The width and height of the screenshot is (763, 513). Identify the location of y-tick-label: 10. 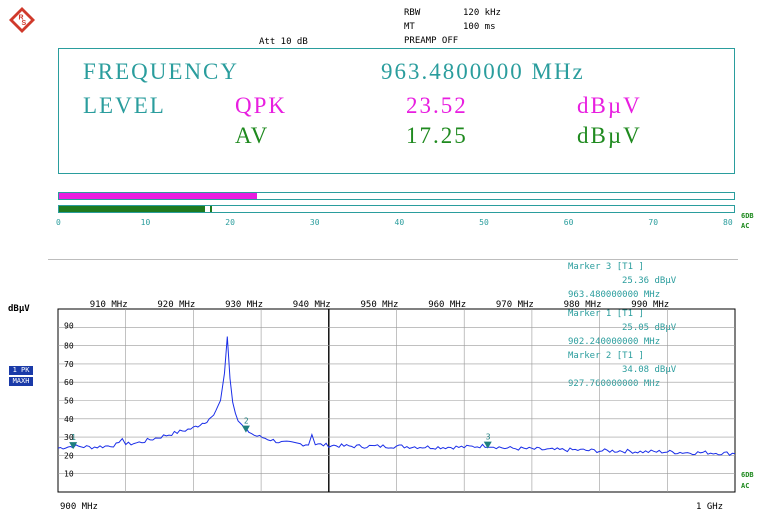
(69, 474).